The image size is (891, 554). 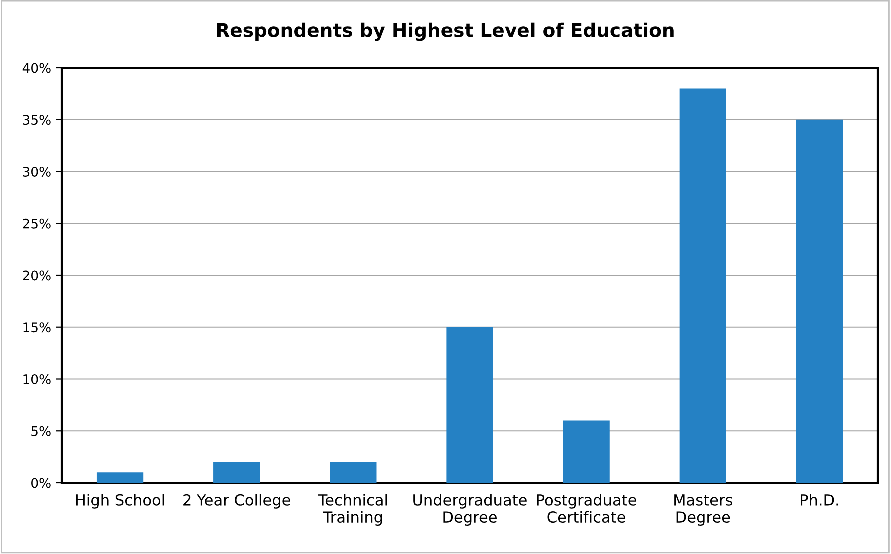 What do you see at coordinates (37, 379) in the screenshot?
I see `y-tick-label: 10%` at bounding box center [37, 379].